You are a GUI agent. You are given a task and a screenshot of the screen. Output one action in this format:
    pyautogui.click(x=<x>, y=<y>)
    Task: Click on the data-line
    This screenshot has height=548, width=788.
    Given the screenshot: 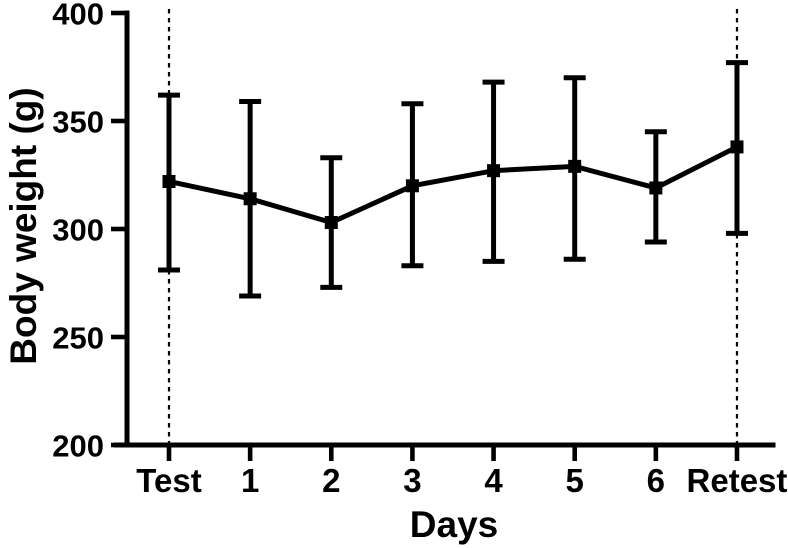 What is the action you would take?
    pyautogui.click(x=453, y=185)
    